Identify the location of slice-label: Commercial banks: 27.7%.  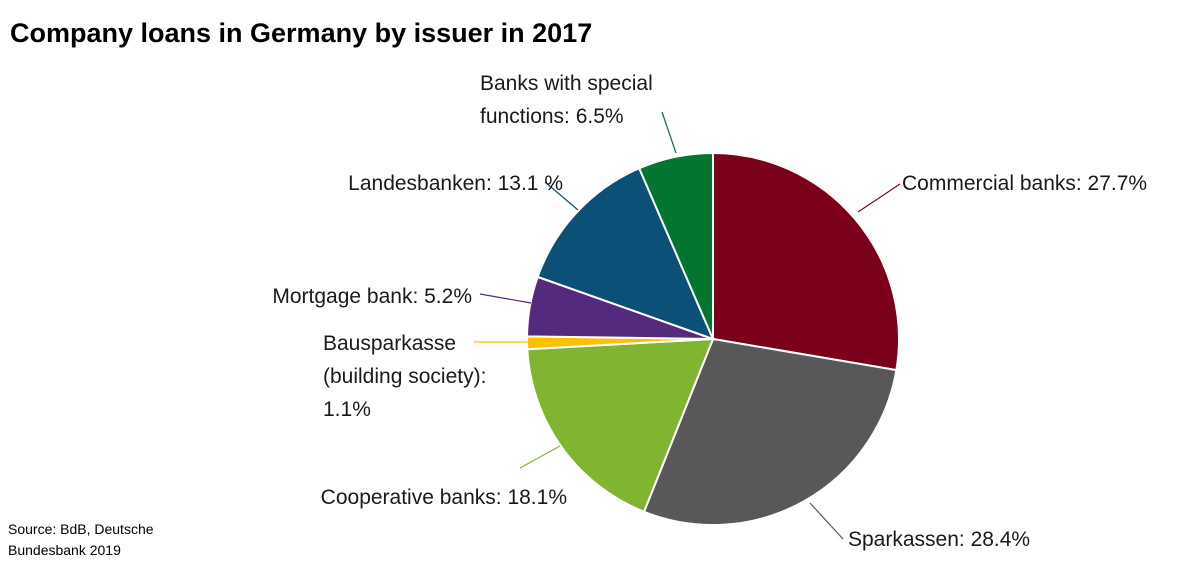
(1024, 183).